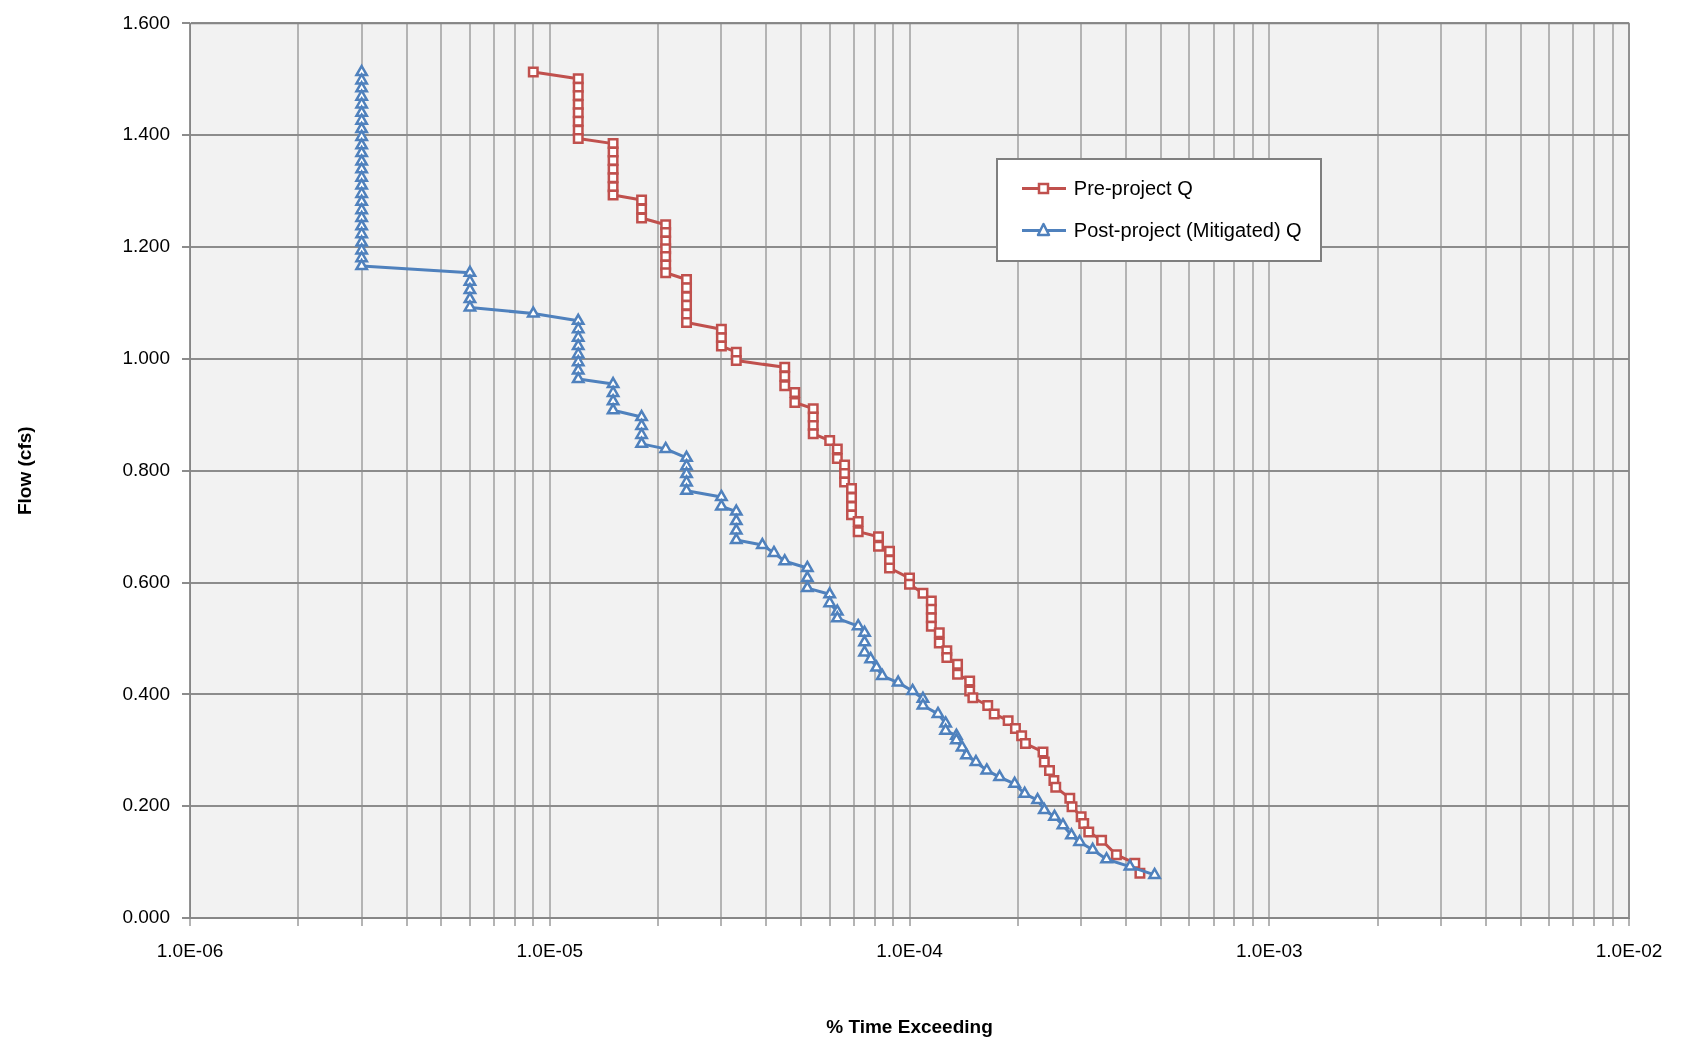  Describe the element at coordinates (550, 950) in the screenshot. I see `x-tick-label: 1.0E-05` at that location.